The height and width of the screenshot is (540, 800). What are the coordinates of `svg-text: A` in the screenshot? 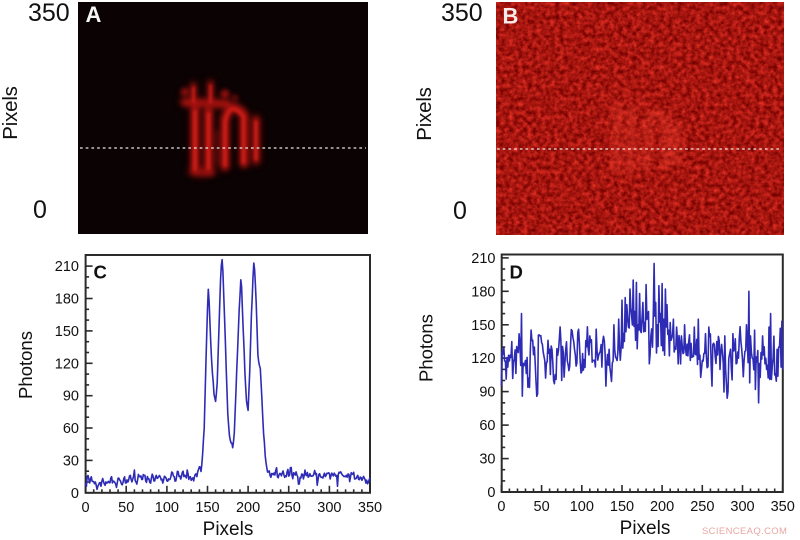 It's located at (94, 14).